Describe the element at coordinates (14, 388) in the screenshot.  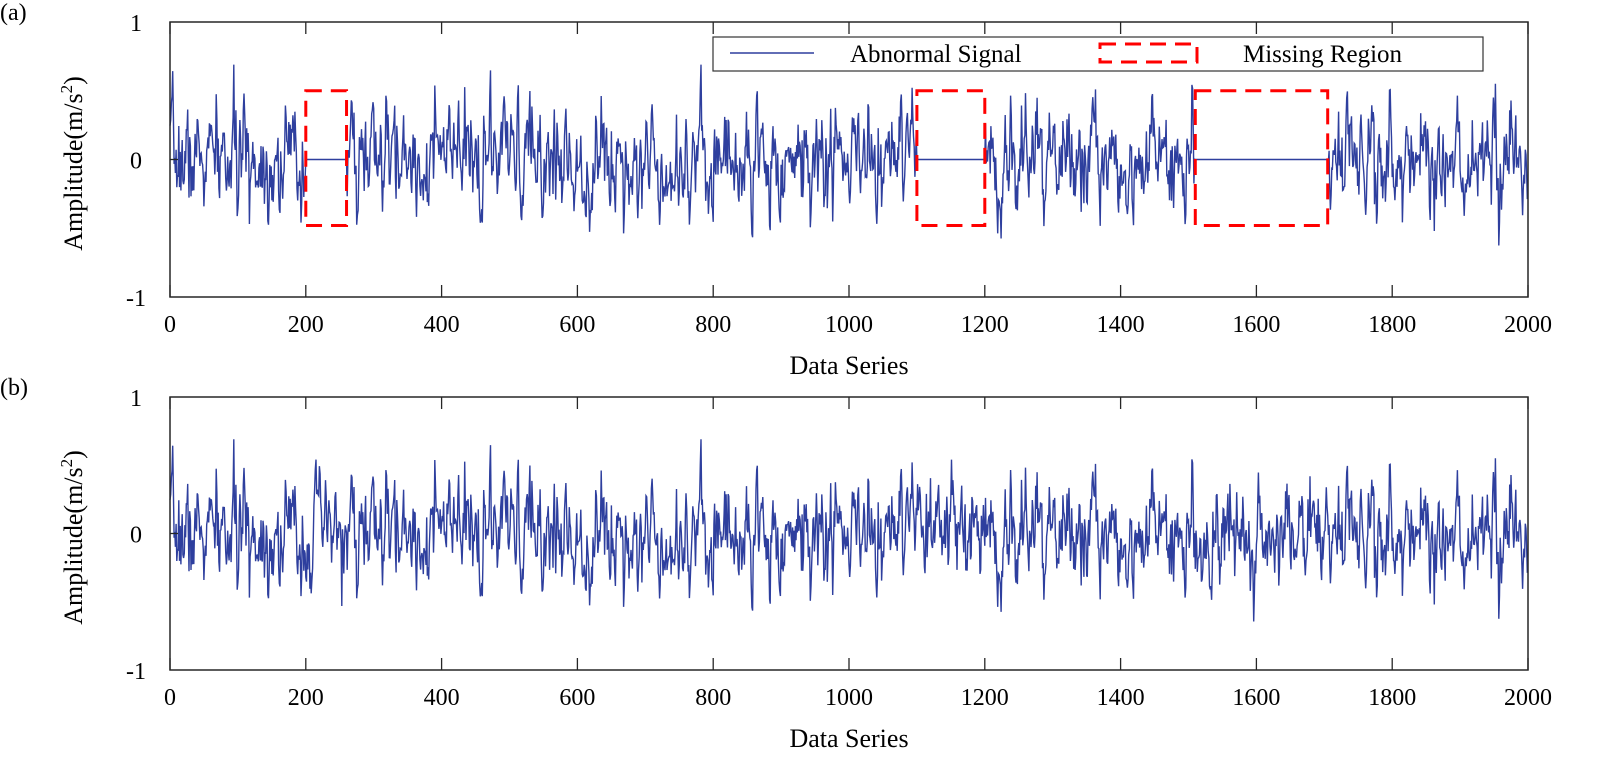
I see `panel-label: (b)` at that location.